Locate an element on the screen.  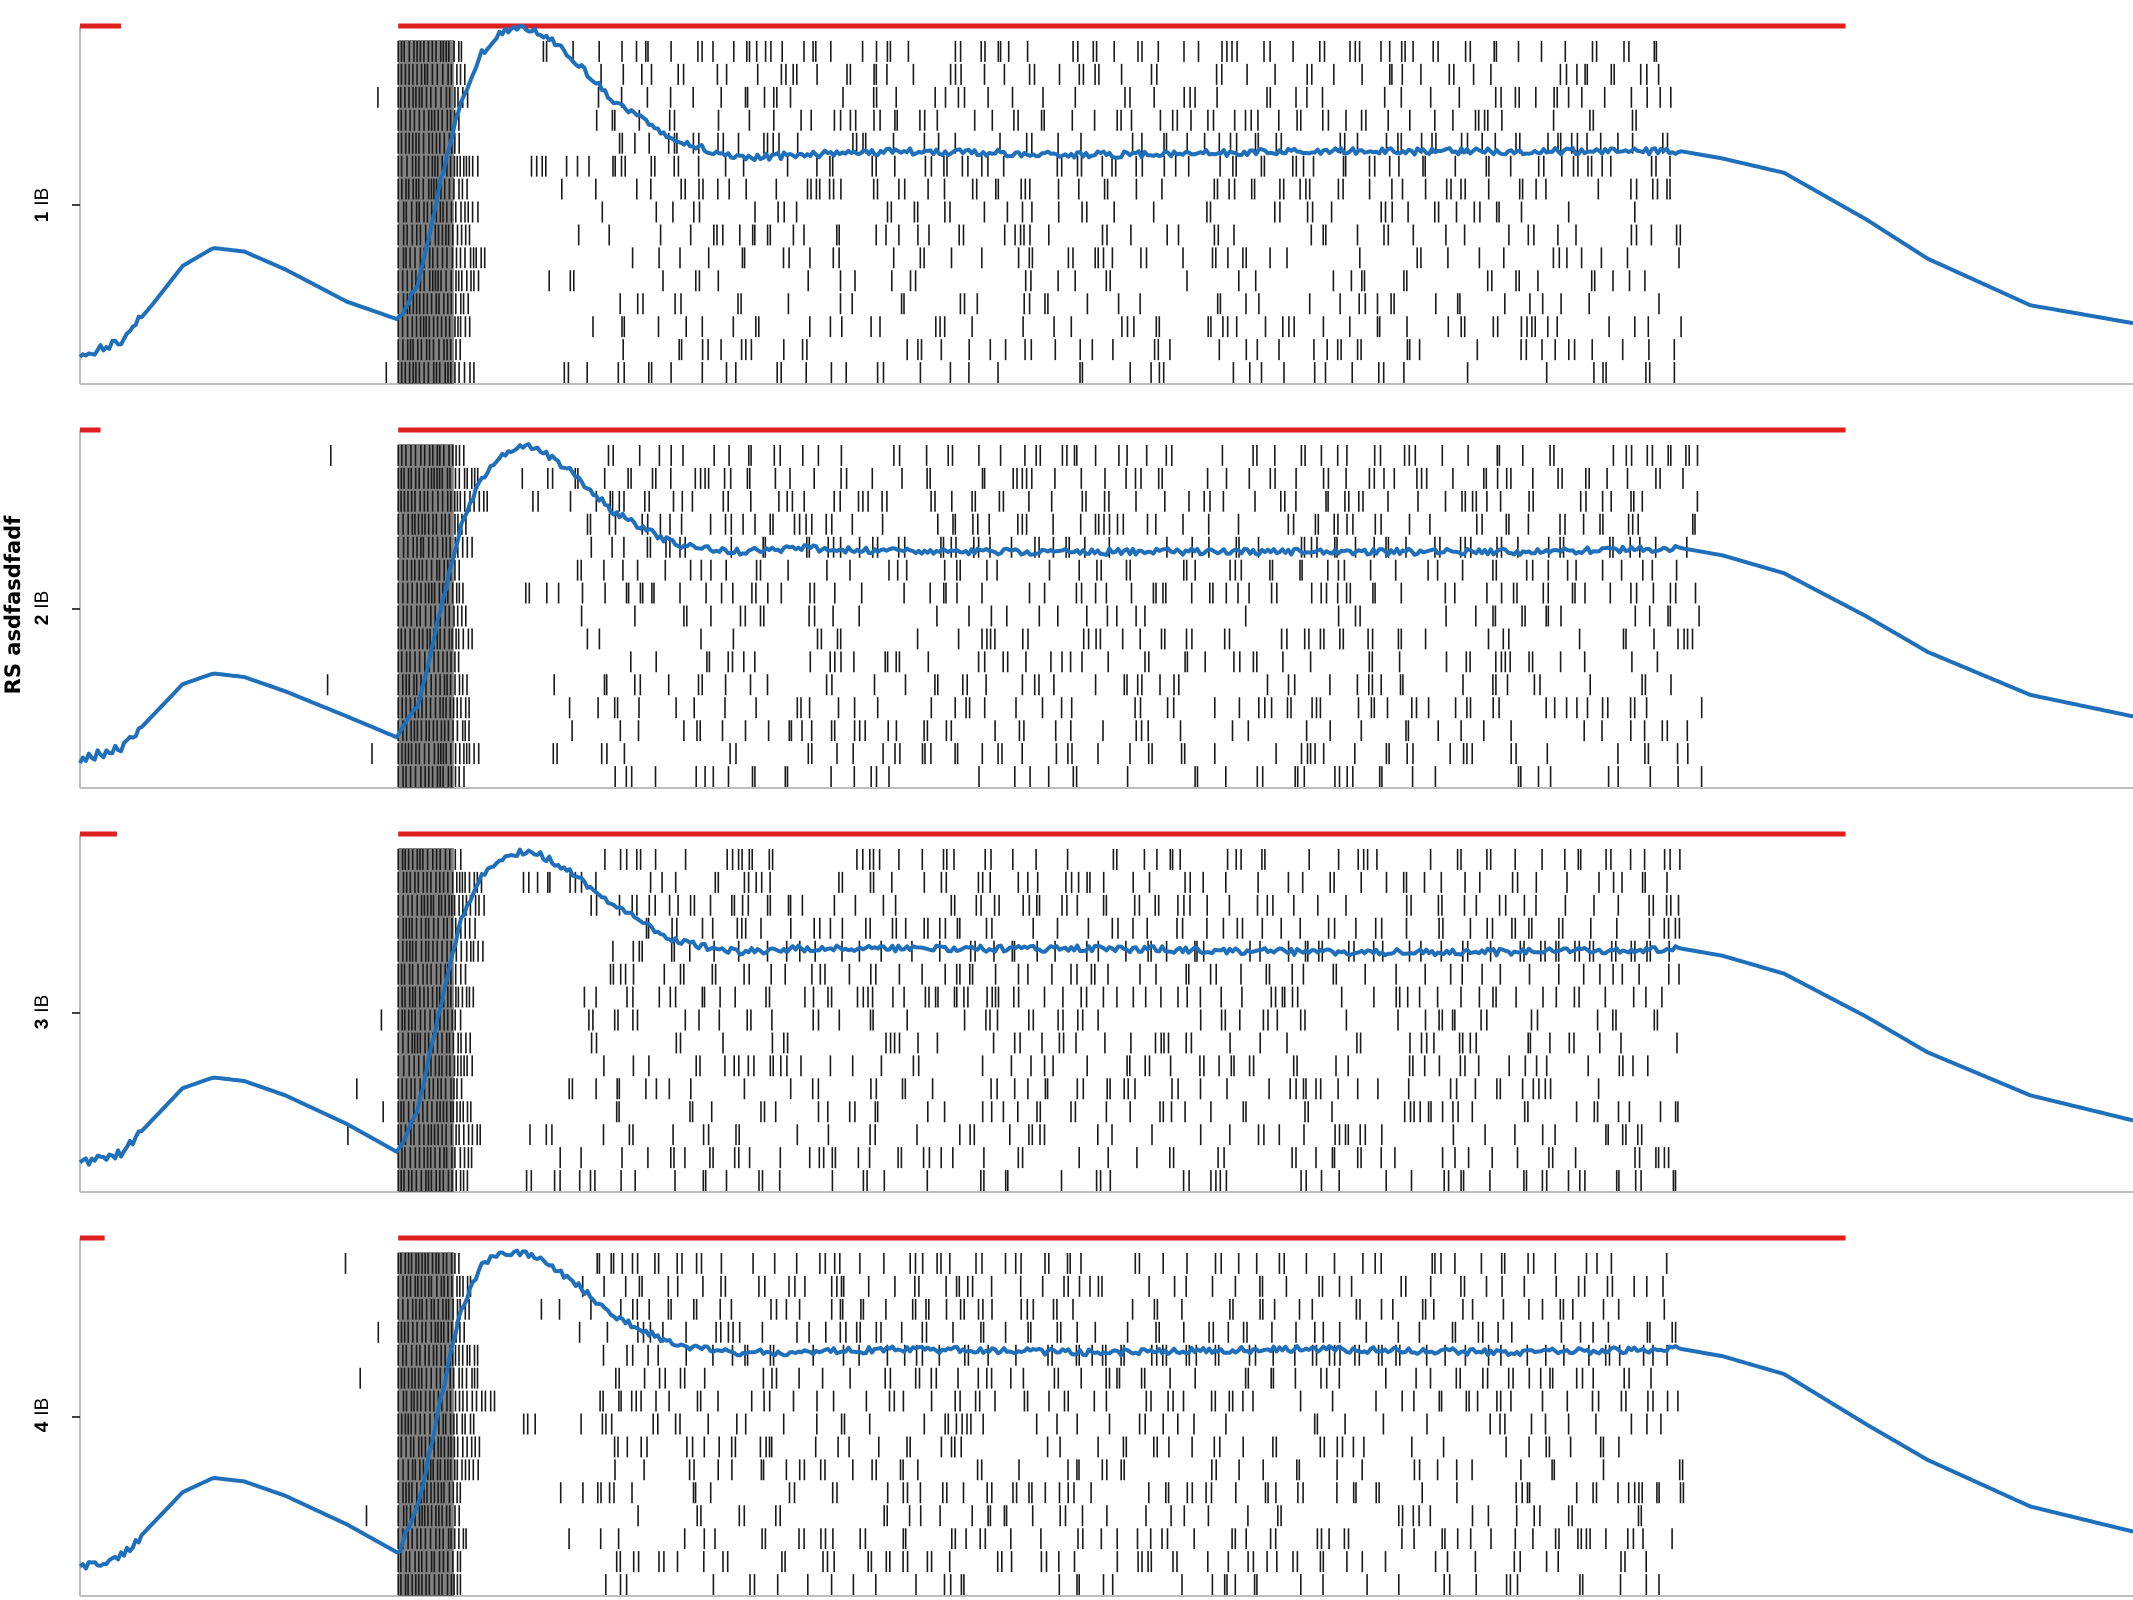
figure-ylabel: RS asdfasdfadf is located at coordinates (13, 604).